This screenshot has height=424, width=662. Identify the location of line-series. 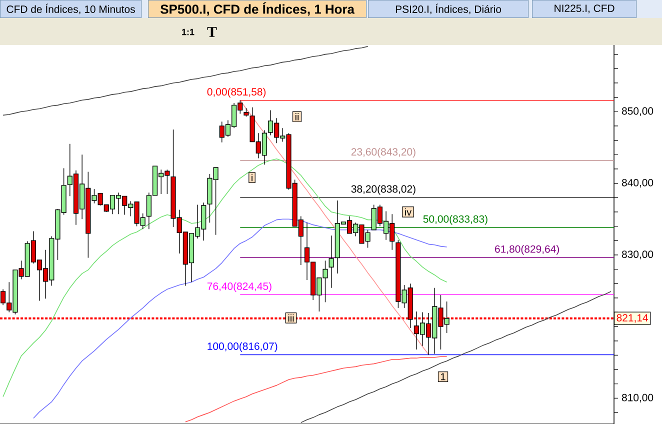
(456, 357).